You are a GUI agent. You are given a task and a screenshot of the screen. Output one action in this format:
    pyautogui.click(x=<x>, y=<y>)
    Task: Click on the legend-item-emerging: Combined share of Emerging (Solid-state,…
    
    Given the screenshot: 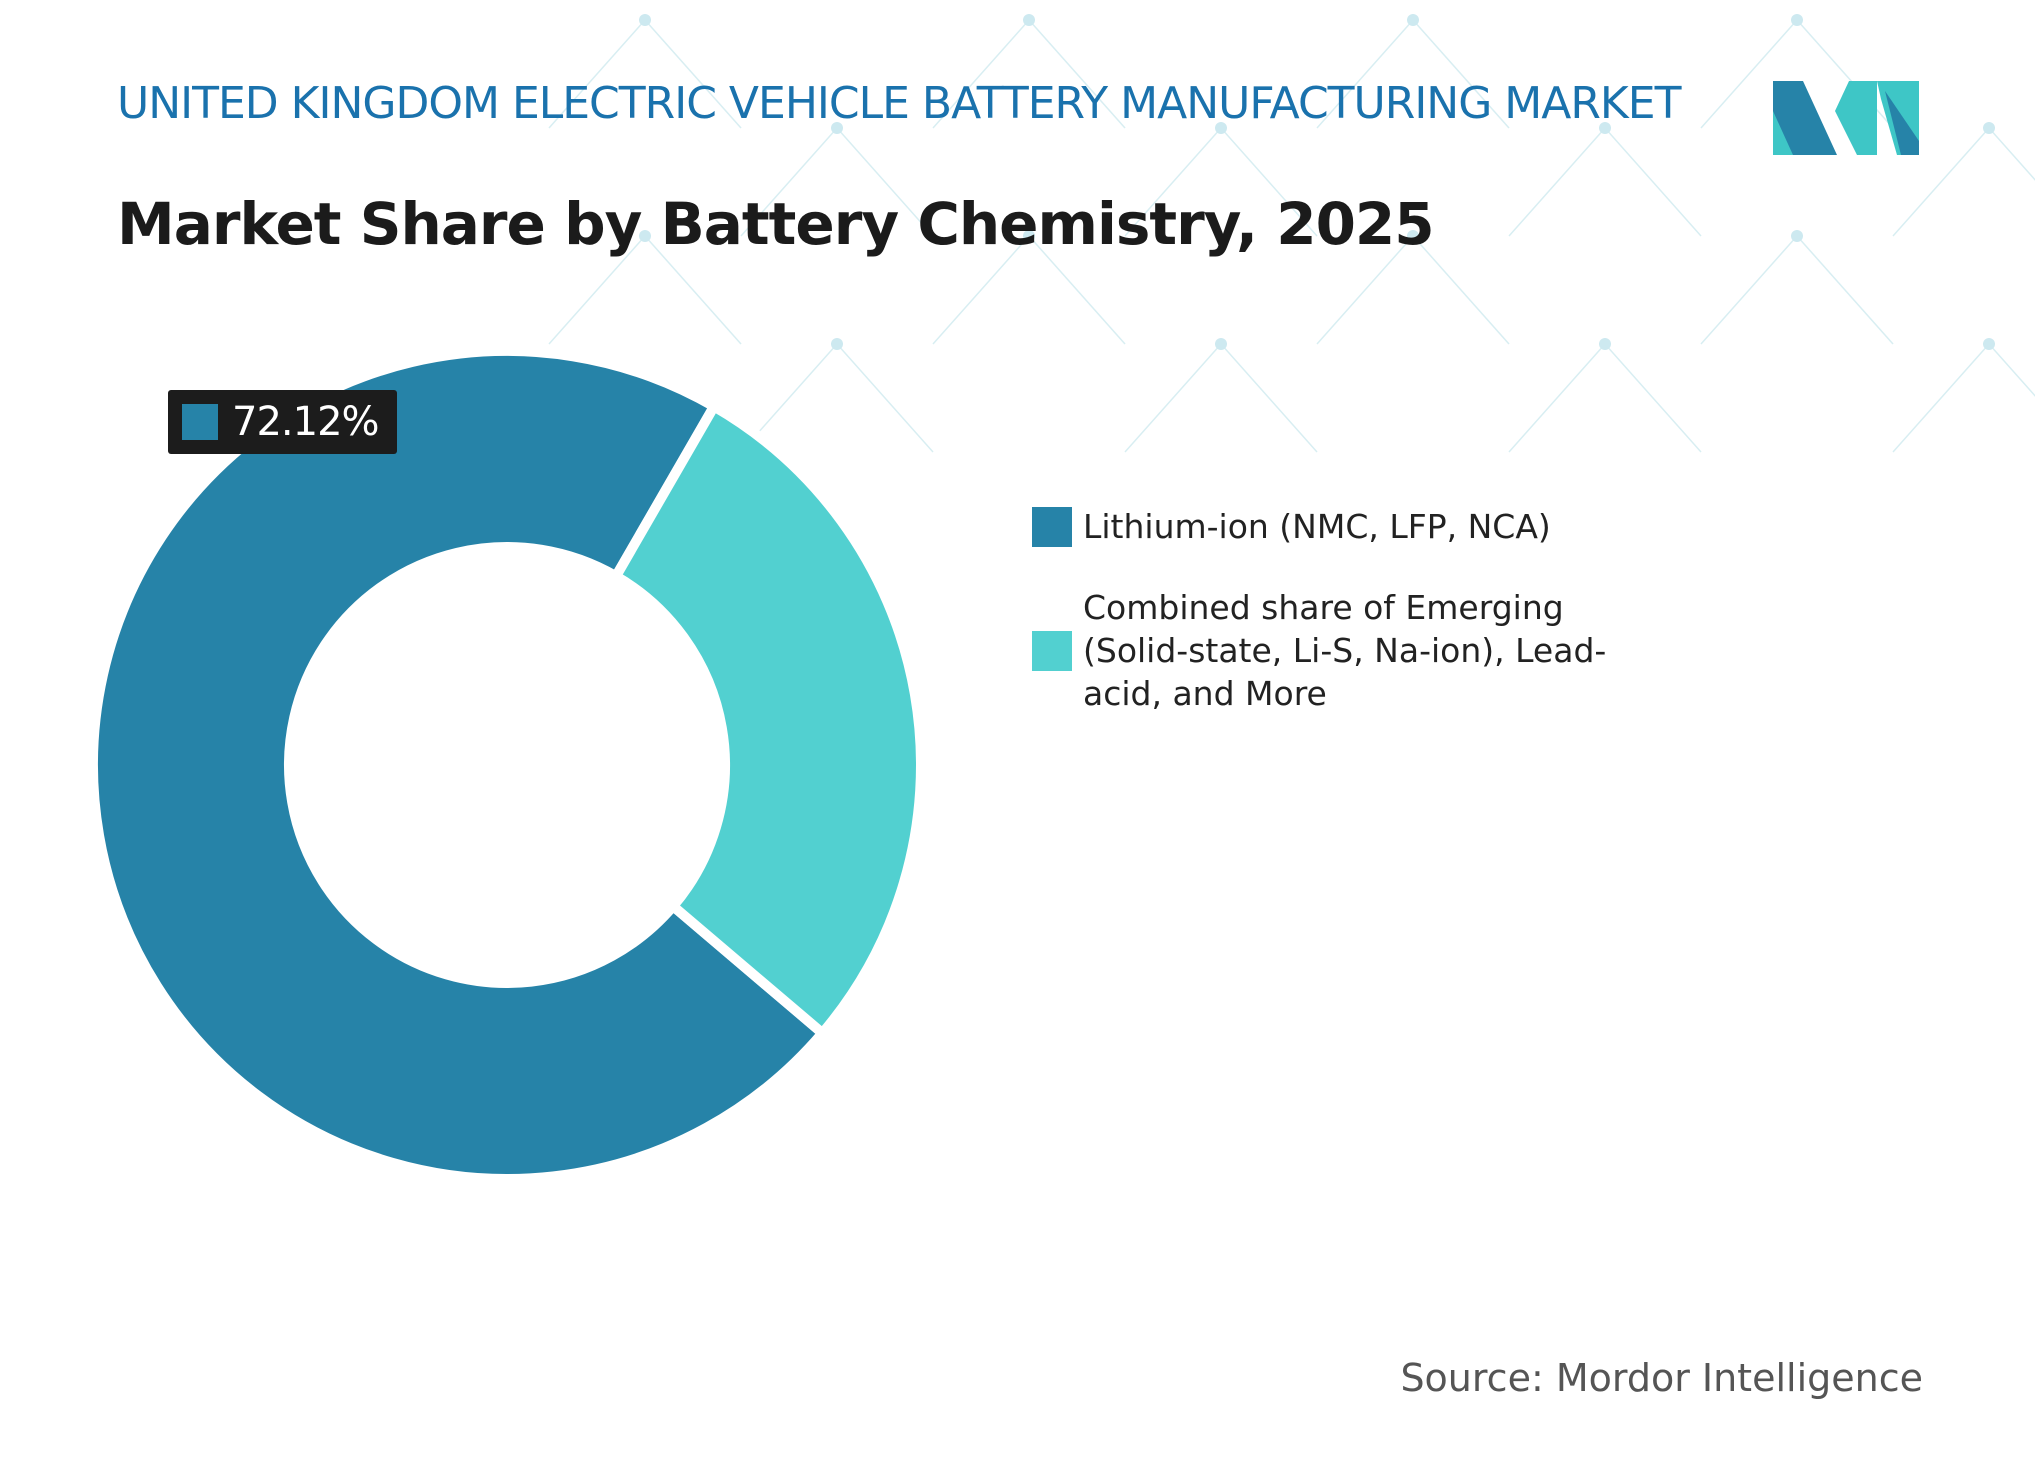 What is the action you would take?
    pyautogui.click(x=1337, y=650)
    